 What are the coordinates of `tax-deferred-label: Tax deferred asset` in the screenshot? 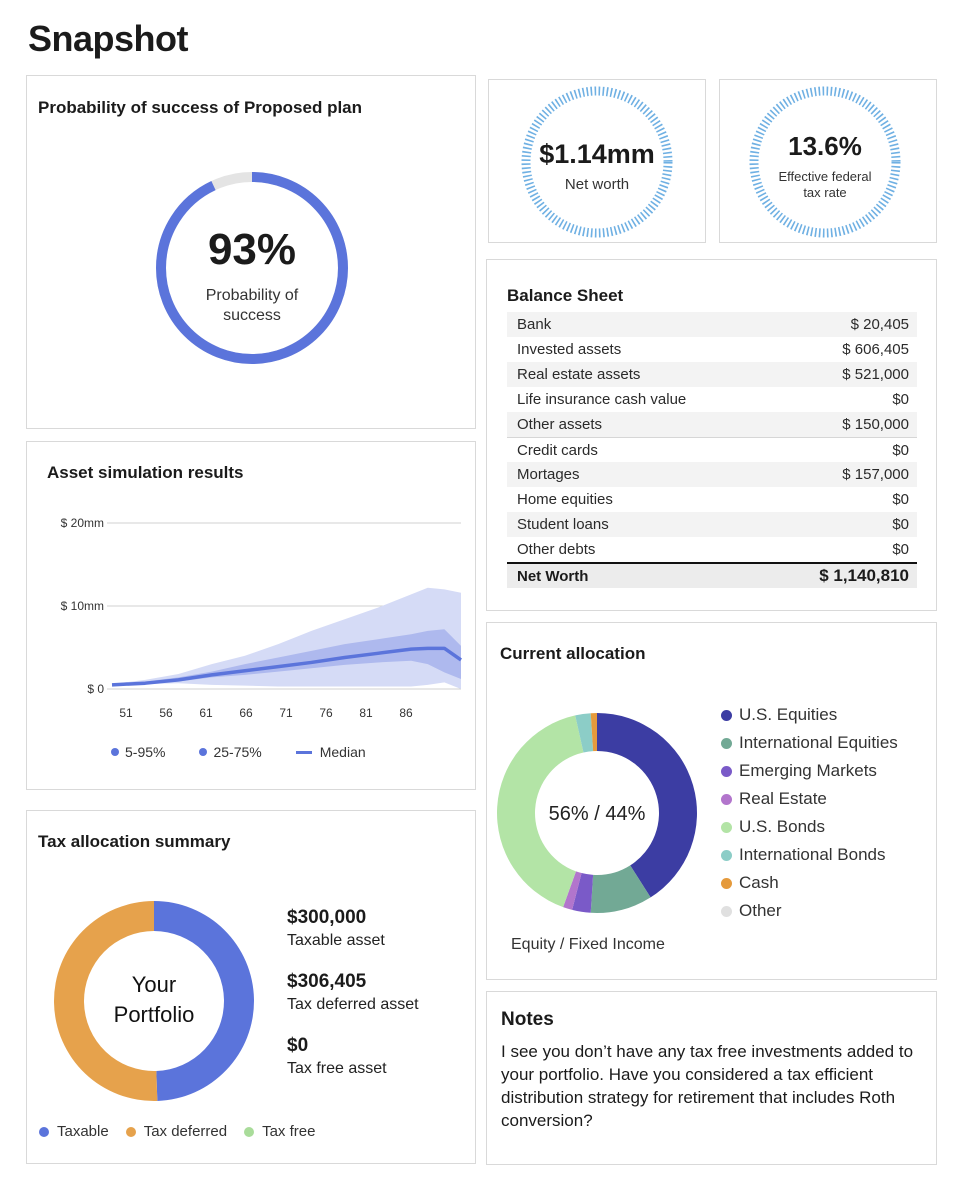 It's located at (353, 1004).